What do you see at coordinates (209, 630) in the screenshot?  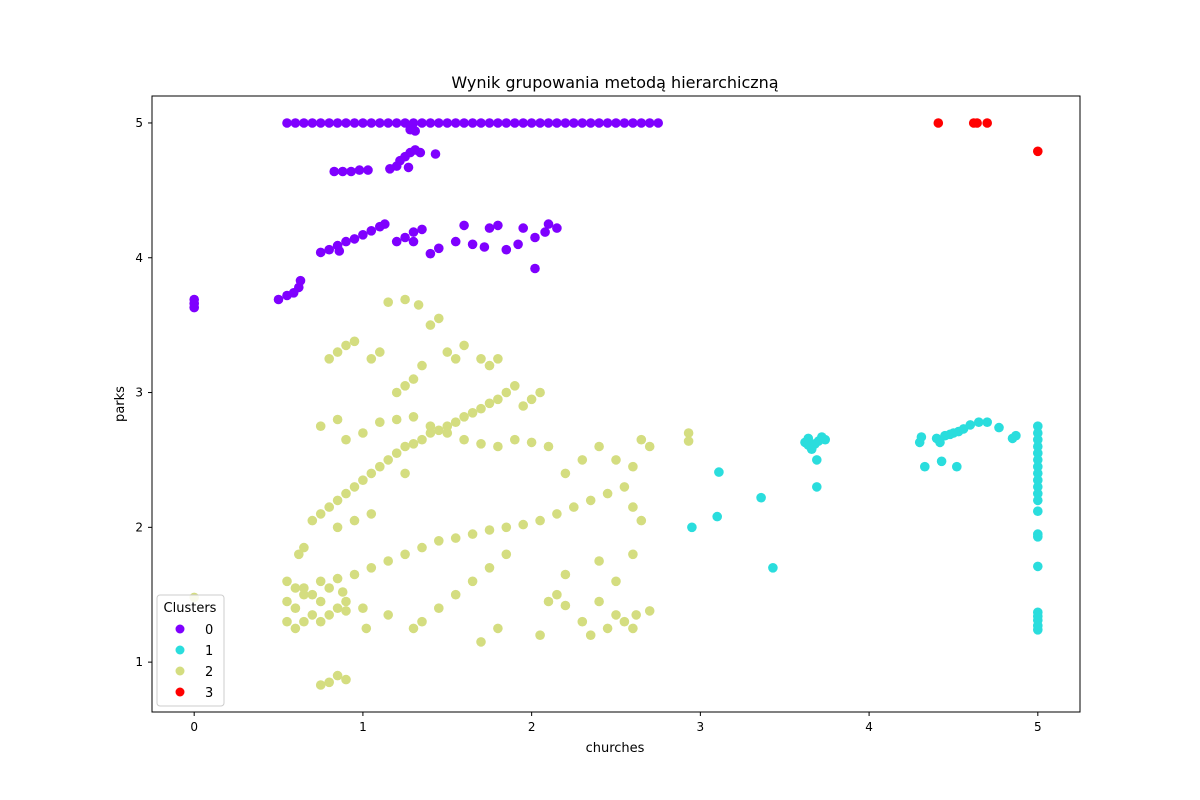 I see `legend-label-0: 0` at bounding box center [209, 630].